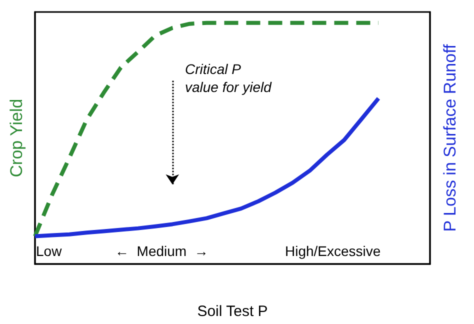 The width and height of the screenshot is (474, 324). I want to click on annotation: ← Medium →, so click(161, 251).